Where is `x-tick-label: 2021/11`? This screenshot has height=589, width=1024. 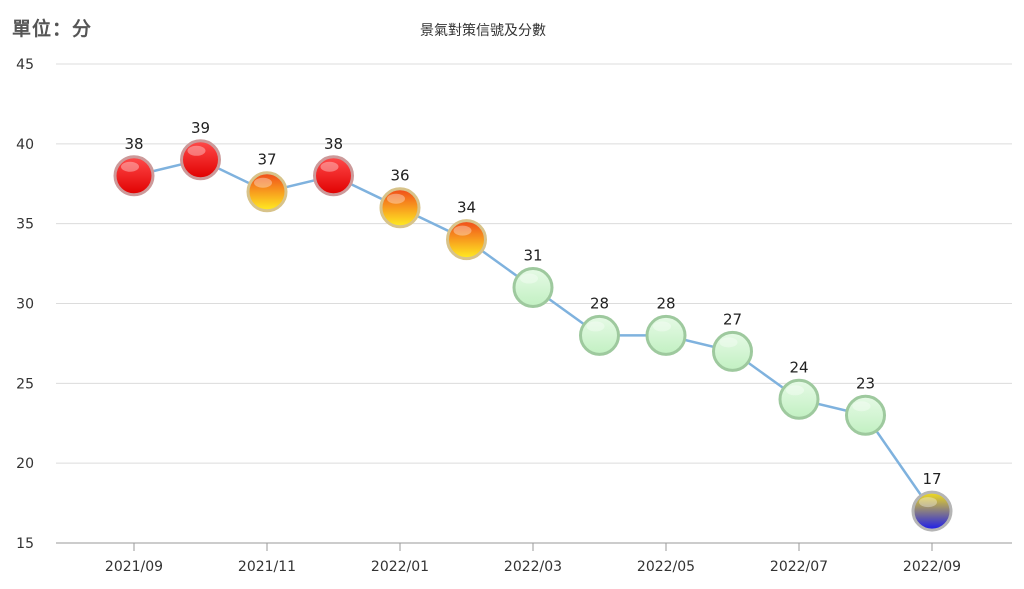 x-tick-label: 2021/11 is located at coordinates (267, 567).